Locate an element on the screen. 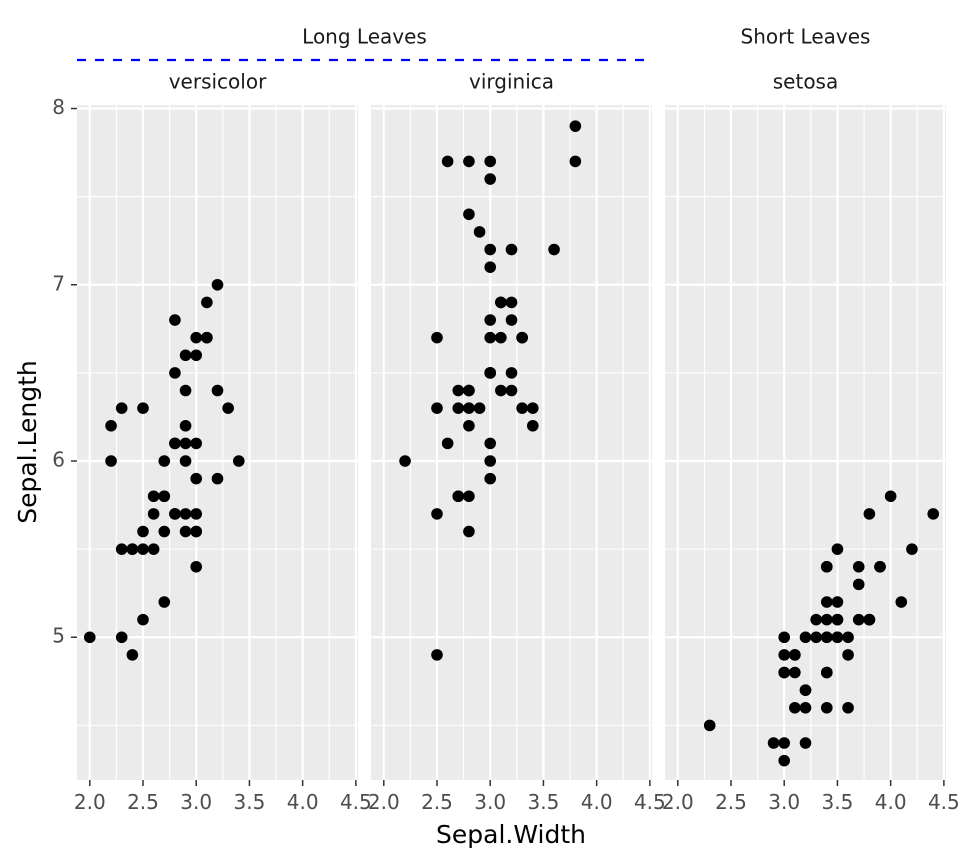 Image resolution: width=960 pixels, height=865 pixels. group-header: Short Leaves is located at coordinates (806, 37).